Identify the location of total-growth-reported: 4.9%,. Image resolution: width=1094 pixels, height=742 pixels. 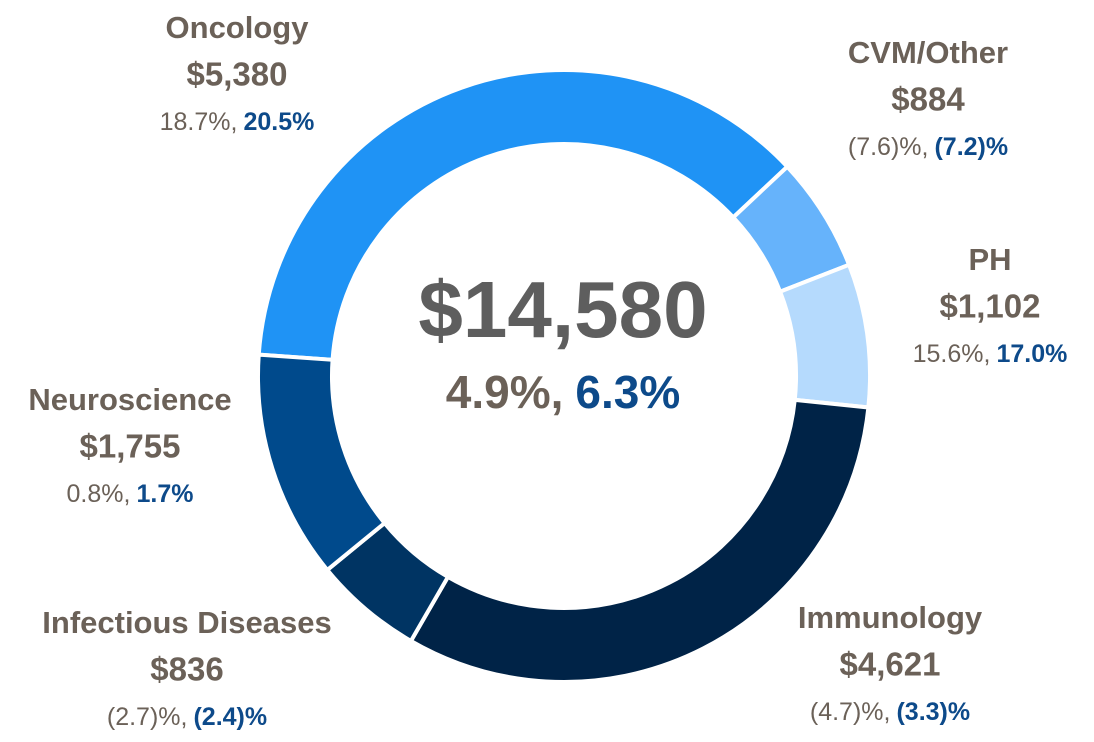
(505, 392).